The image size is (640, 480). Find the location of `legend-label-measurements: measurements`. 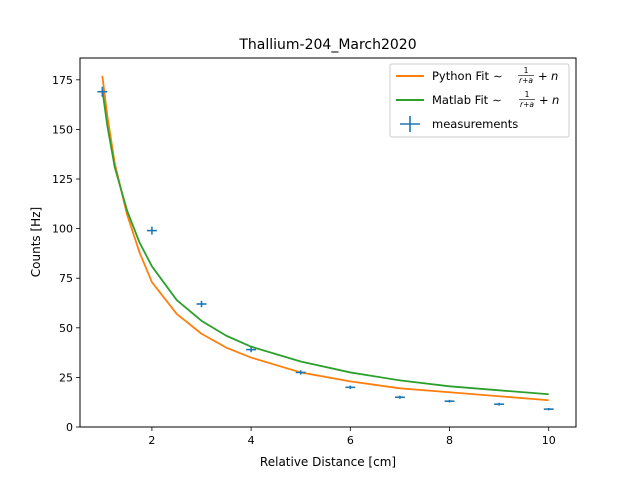

legend-label-measurements: measurements is located at coordinates (475, 124).